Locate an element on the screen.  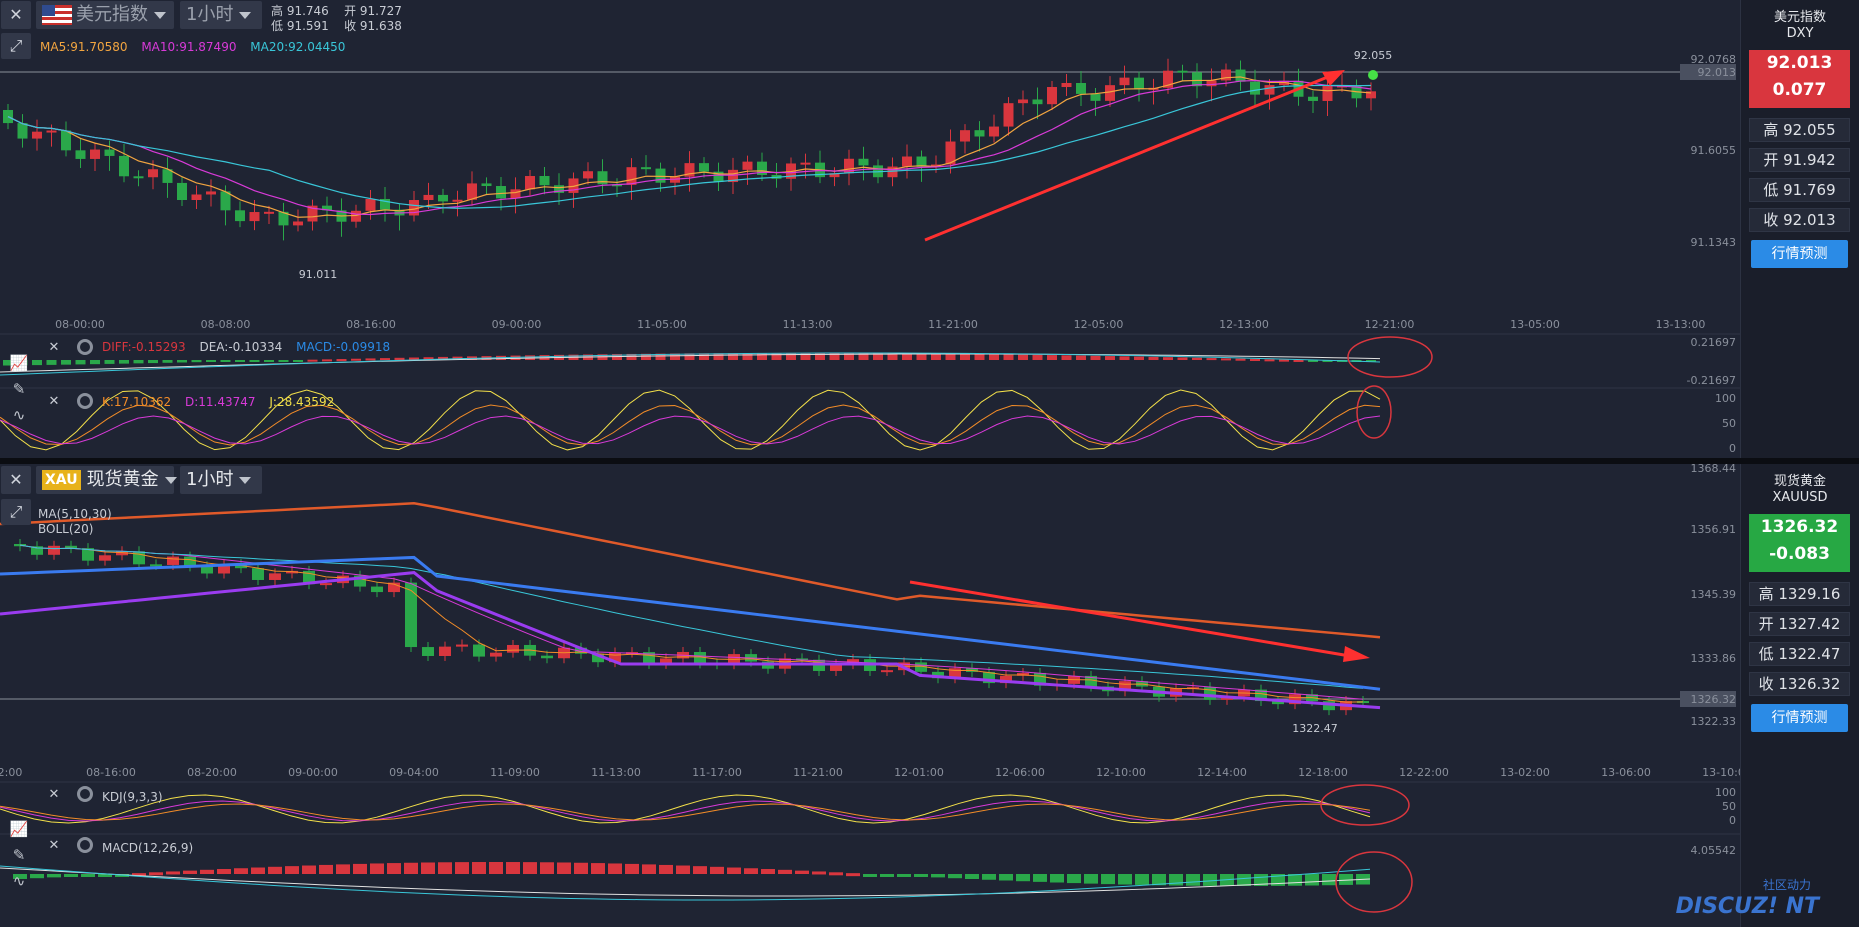
d-line is located at coordinates (685, 811).